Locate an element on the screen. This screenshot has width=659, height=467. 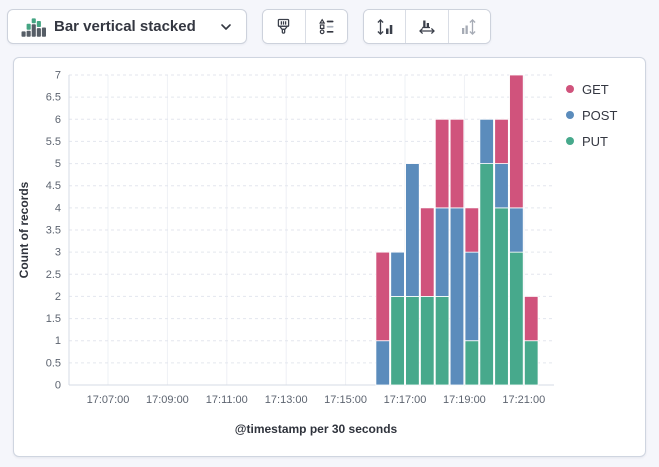
axis-fit-button-group is located at coordinates (427, 26).